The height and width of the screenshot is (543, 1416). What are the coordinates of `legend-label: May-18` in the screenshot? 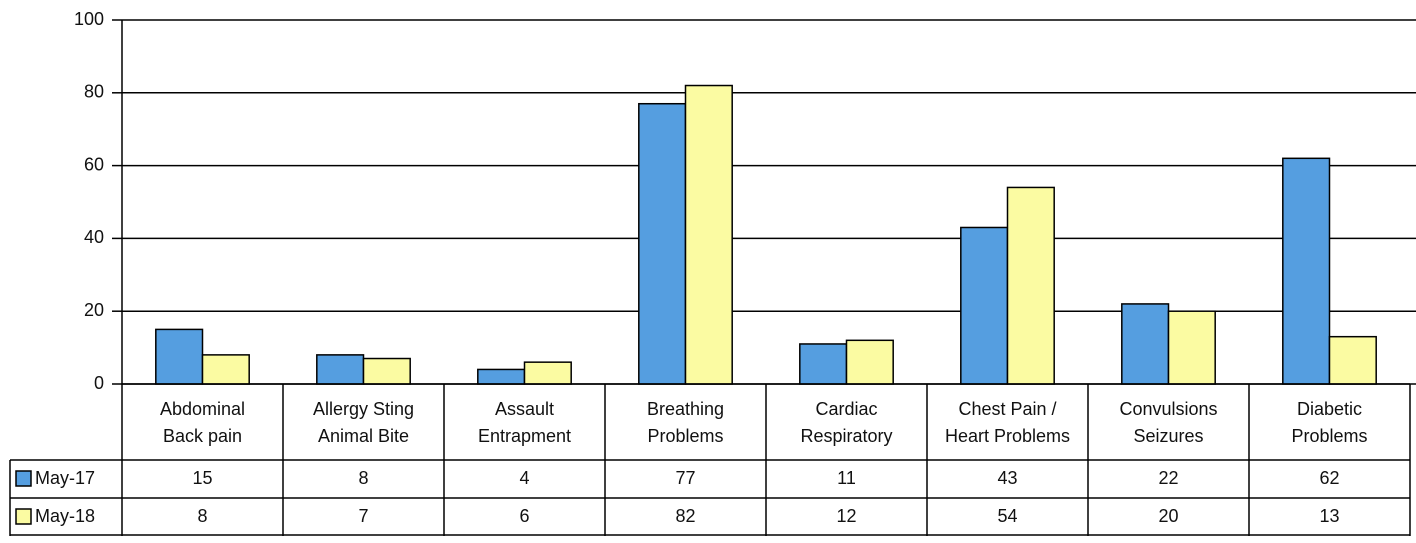 It's located at (65, 516).